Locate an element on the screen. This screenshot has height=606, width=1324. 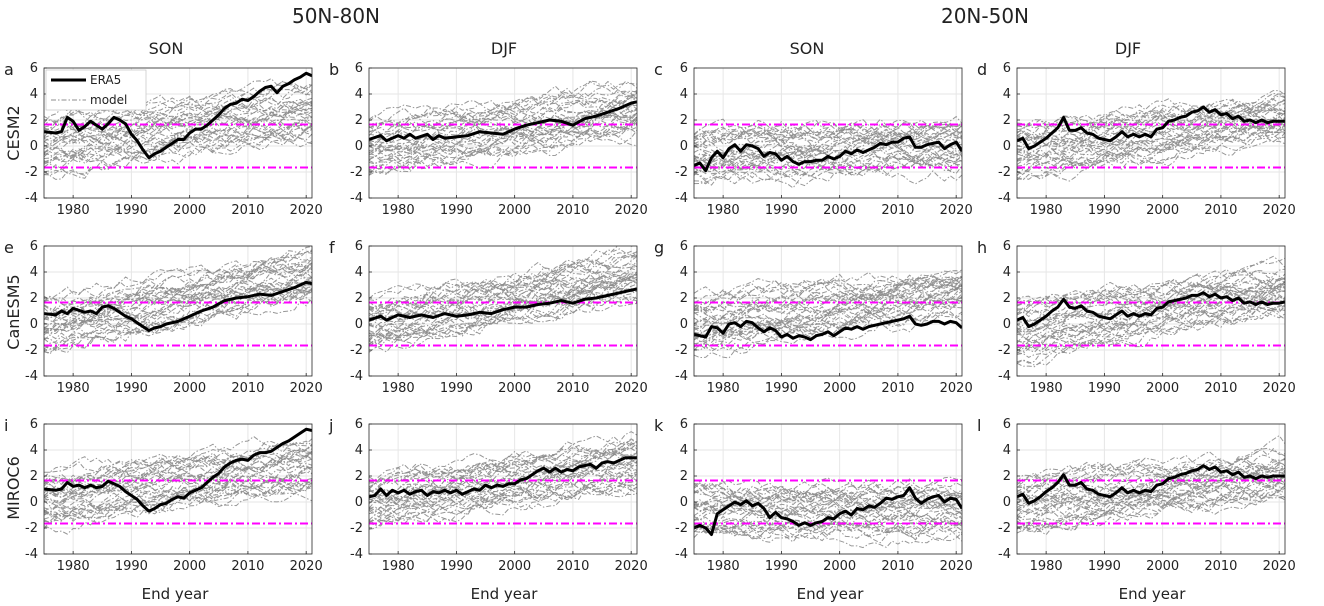
panel-h: 1980 1990 2000 2010 2020 -4 -2 0 2 4 6 h is located at coordinates (1136, 317).